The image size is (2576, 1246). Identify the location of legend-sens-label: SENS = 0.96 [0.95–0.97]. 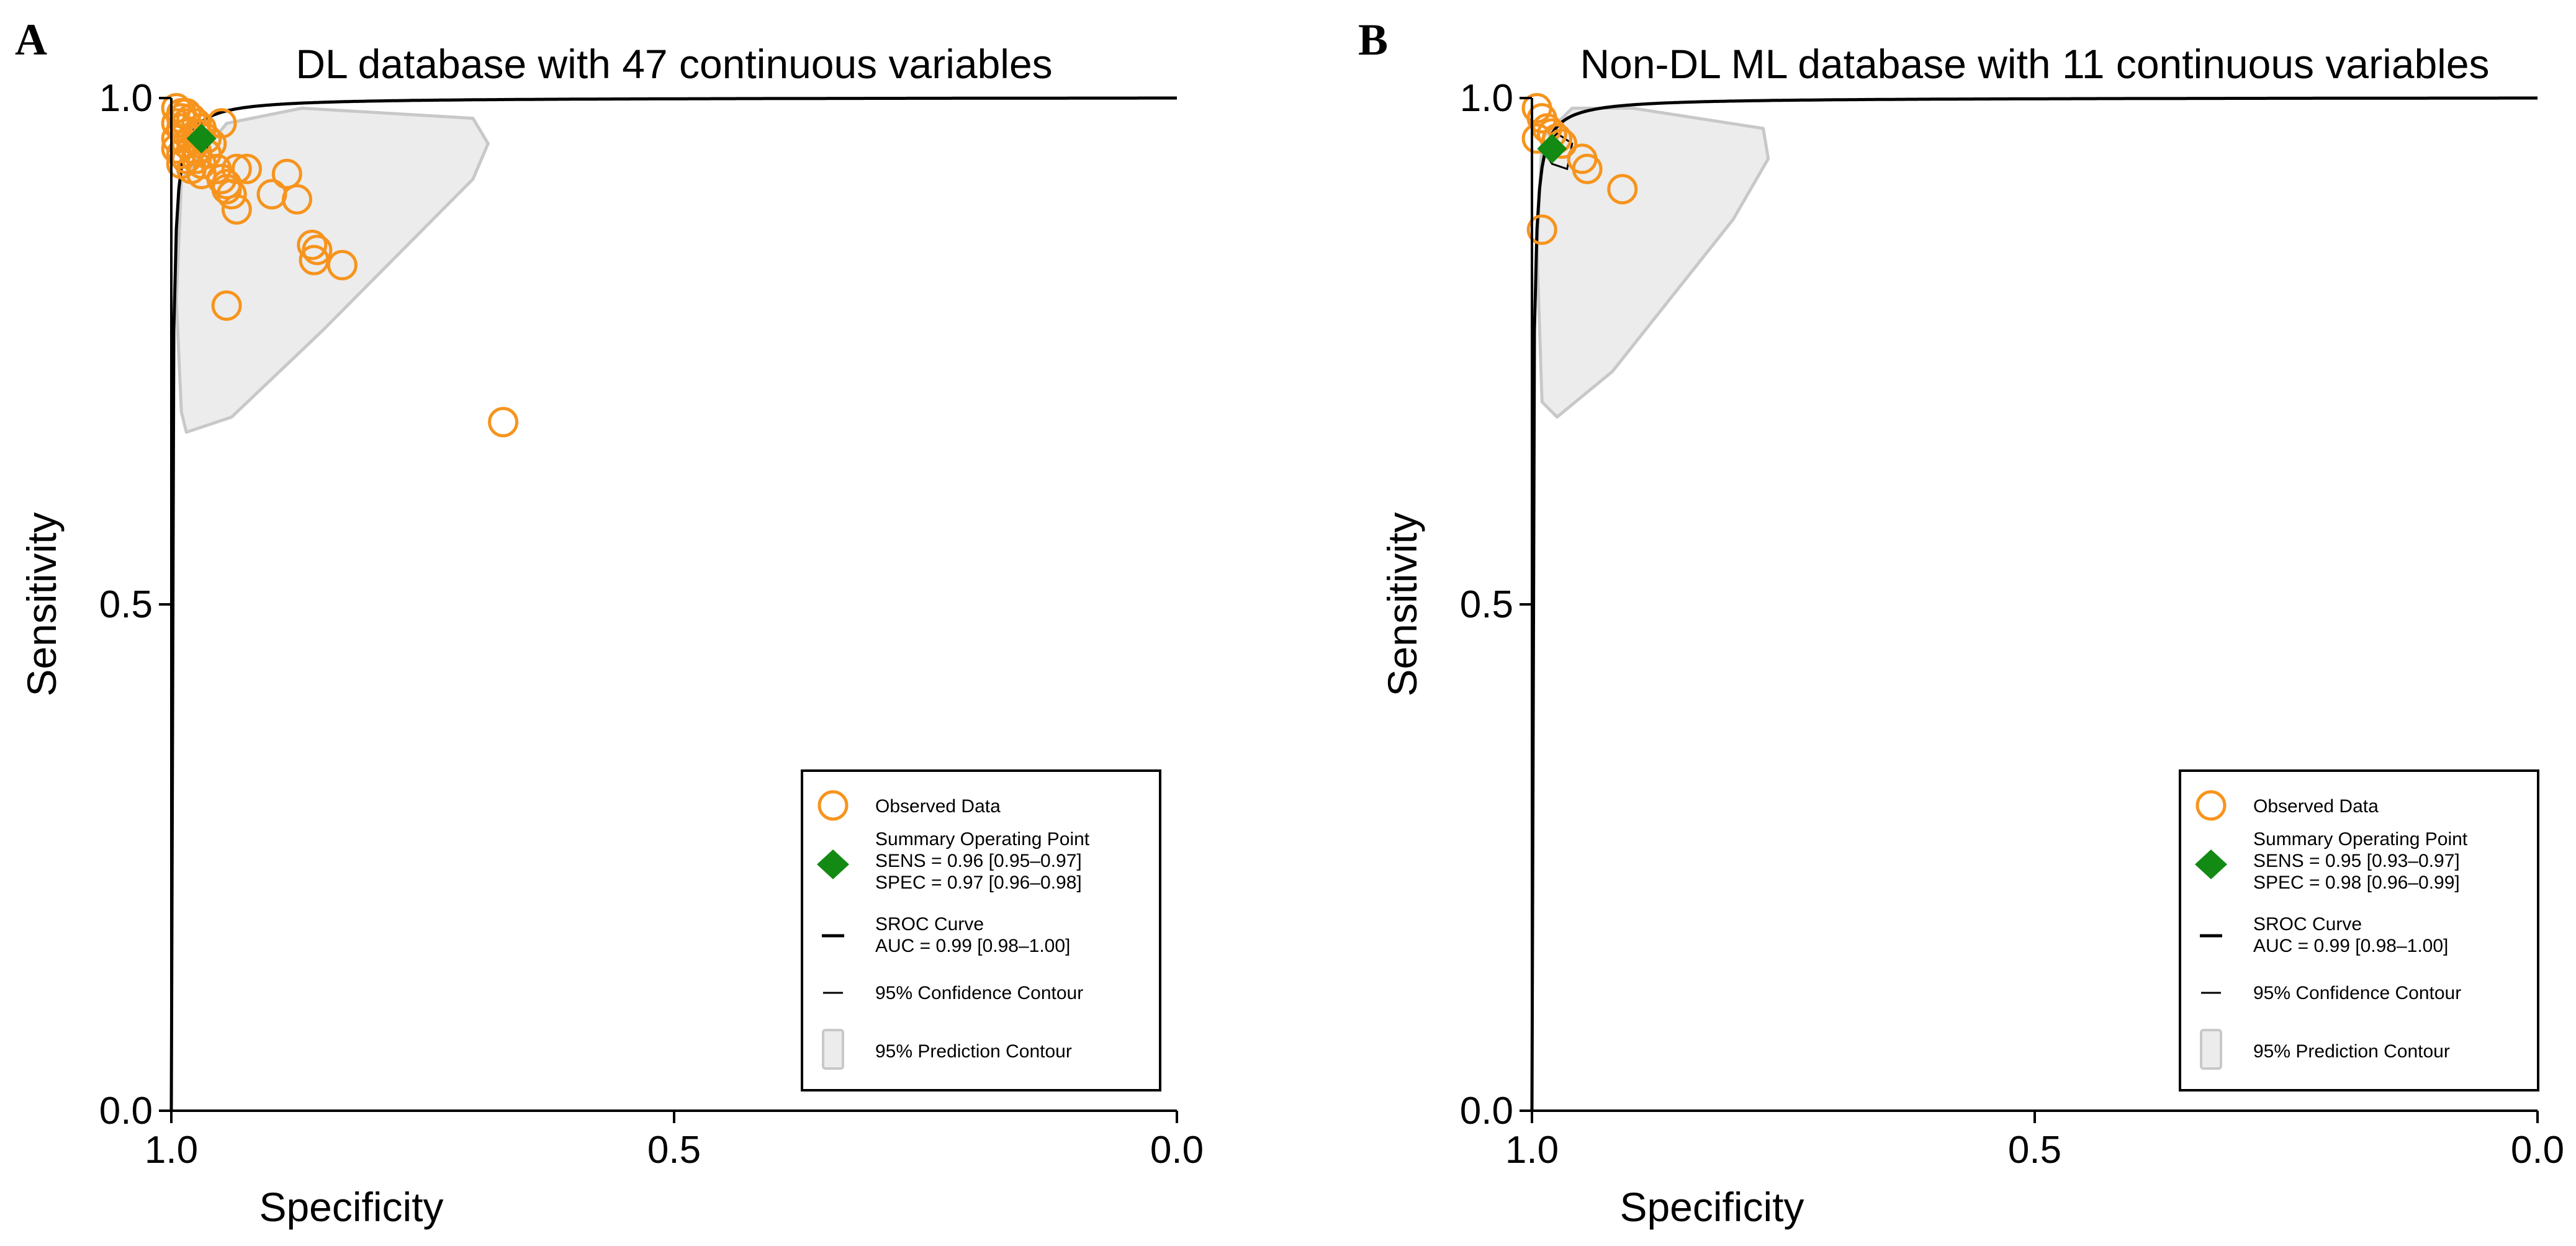
(978, 861).